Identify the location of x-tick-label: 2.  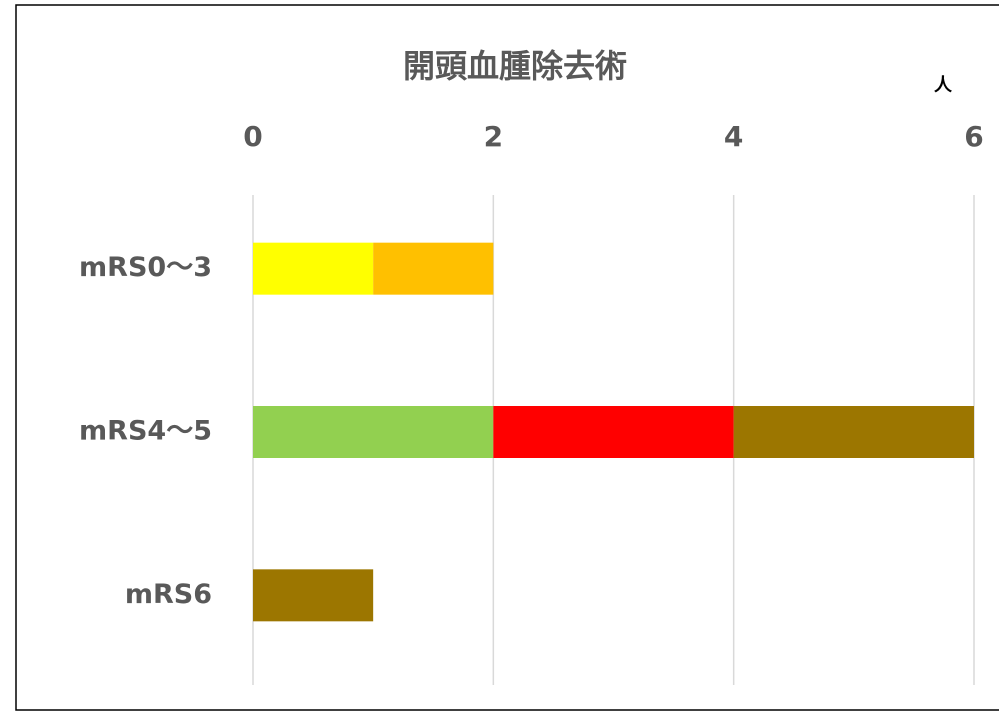
(493, 136).